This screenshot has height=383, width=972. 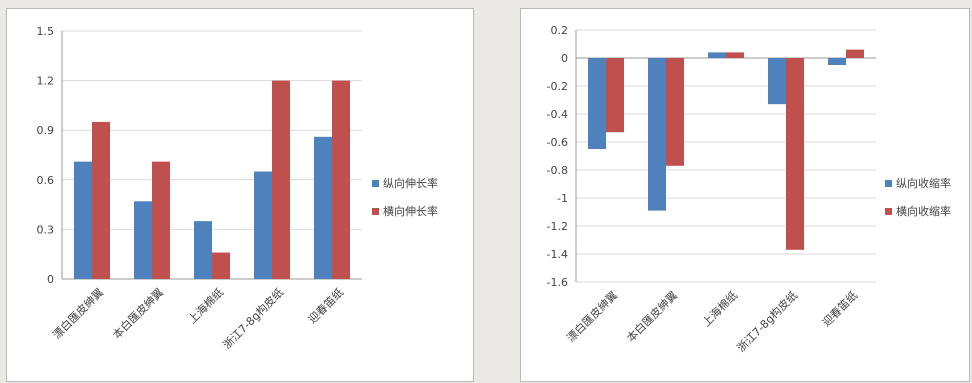 What do you see at coordinates (923, 211) in the screenshot?
I see `legend-label: 横向收缩率` at bounding box center [923, 211].